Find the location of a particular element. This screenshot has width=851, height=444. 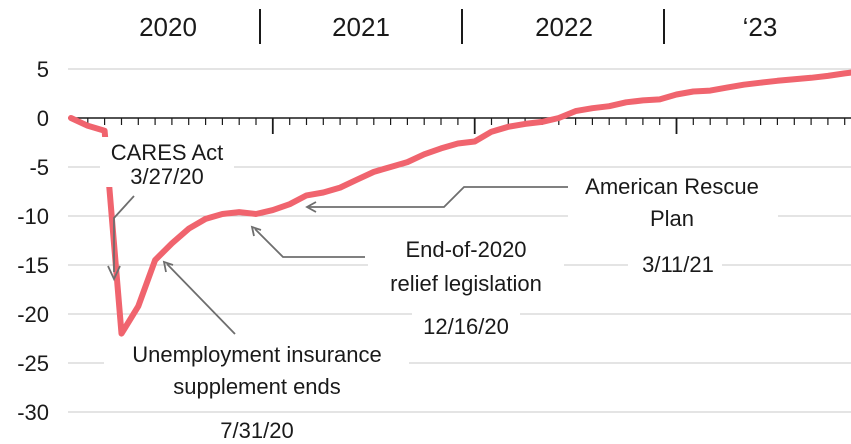

annotation-end-2020-date: 12/16/20 is located at coordinates (466, 326).